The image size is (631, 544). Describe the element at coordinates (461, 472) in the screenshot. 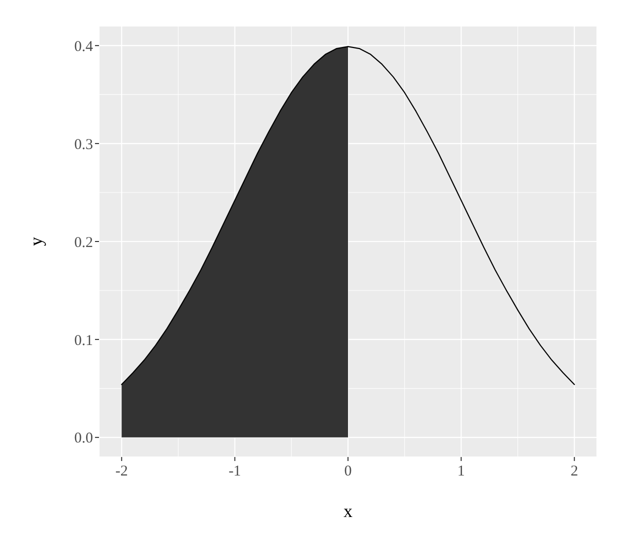

I see `x-tick-label: 1` at that location.